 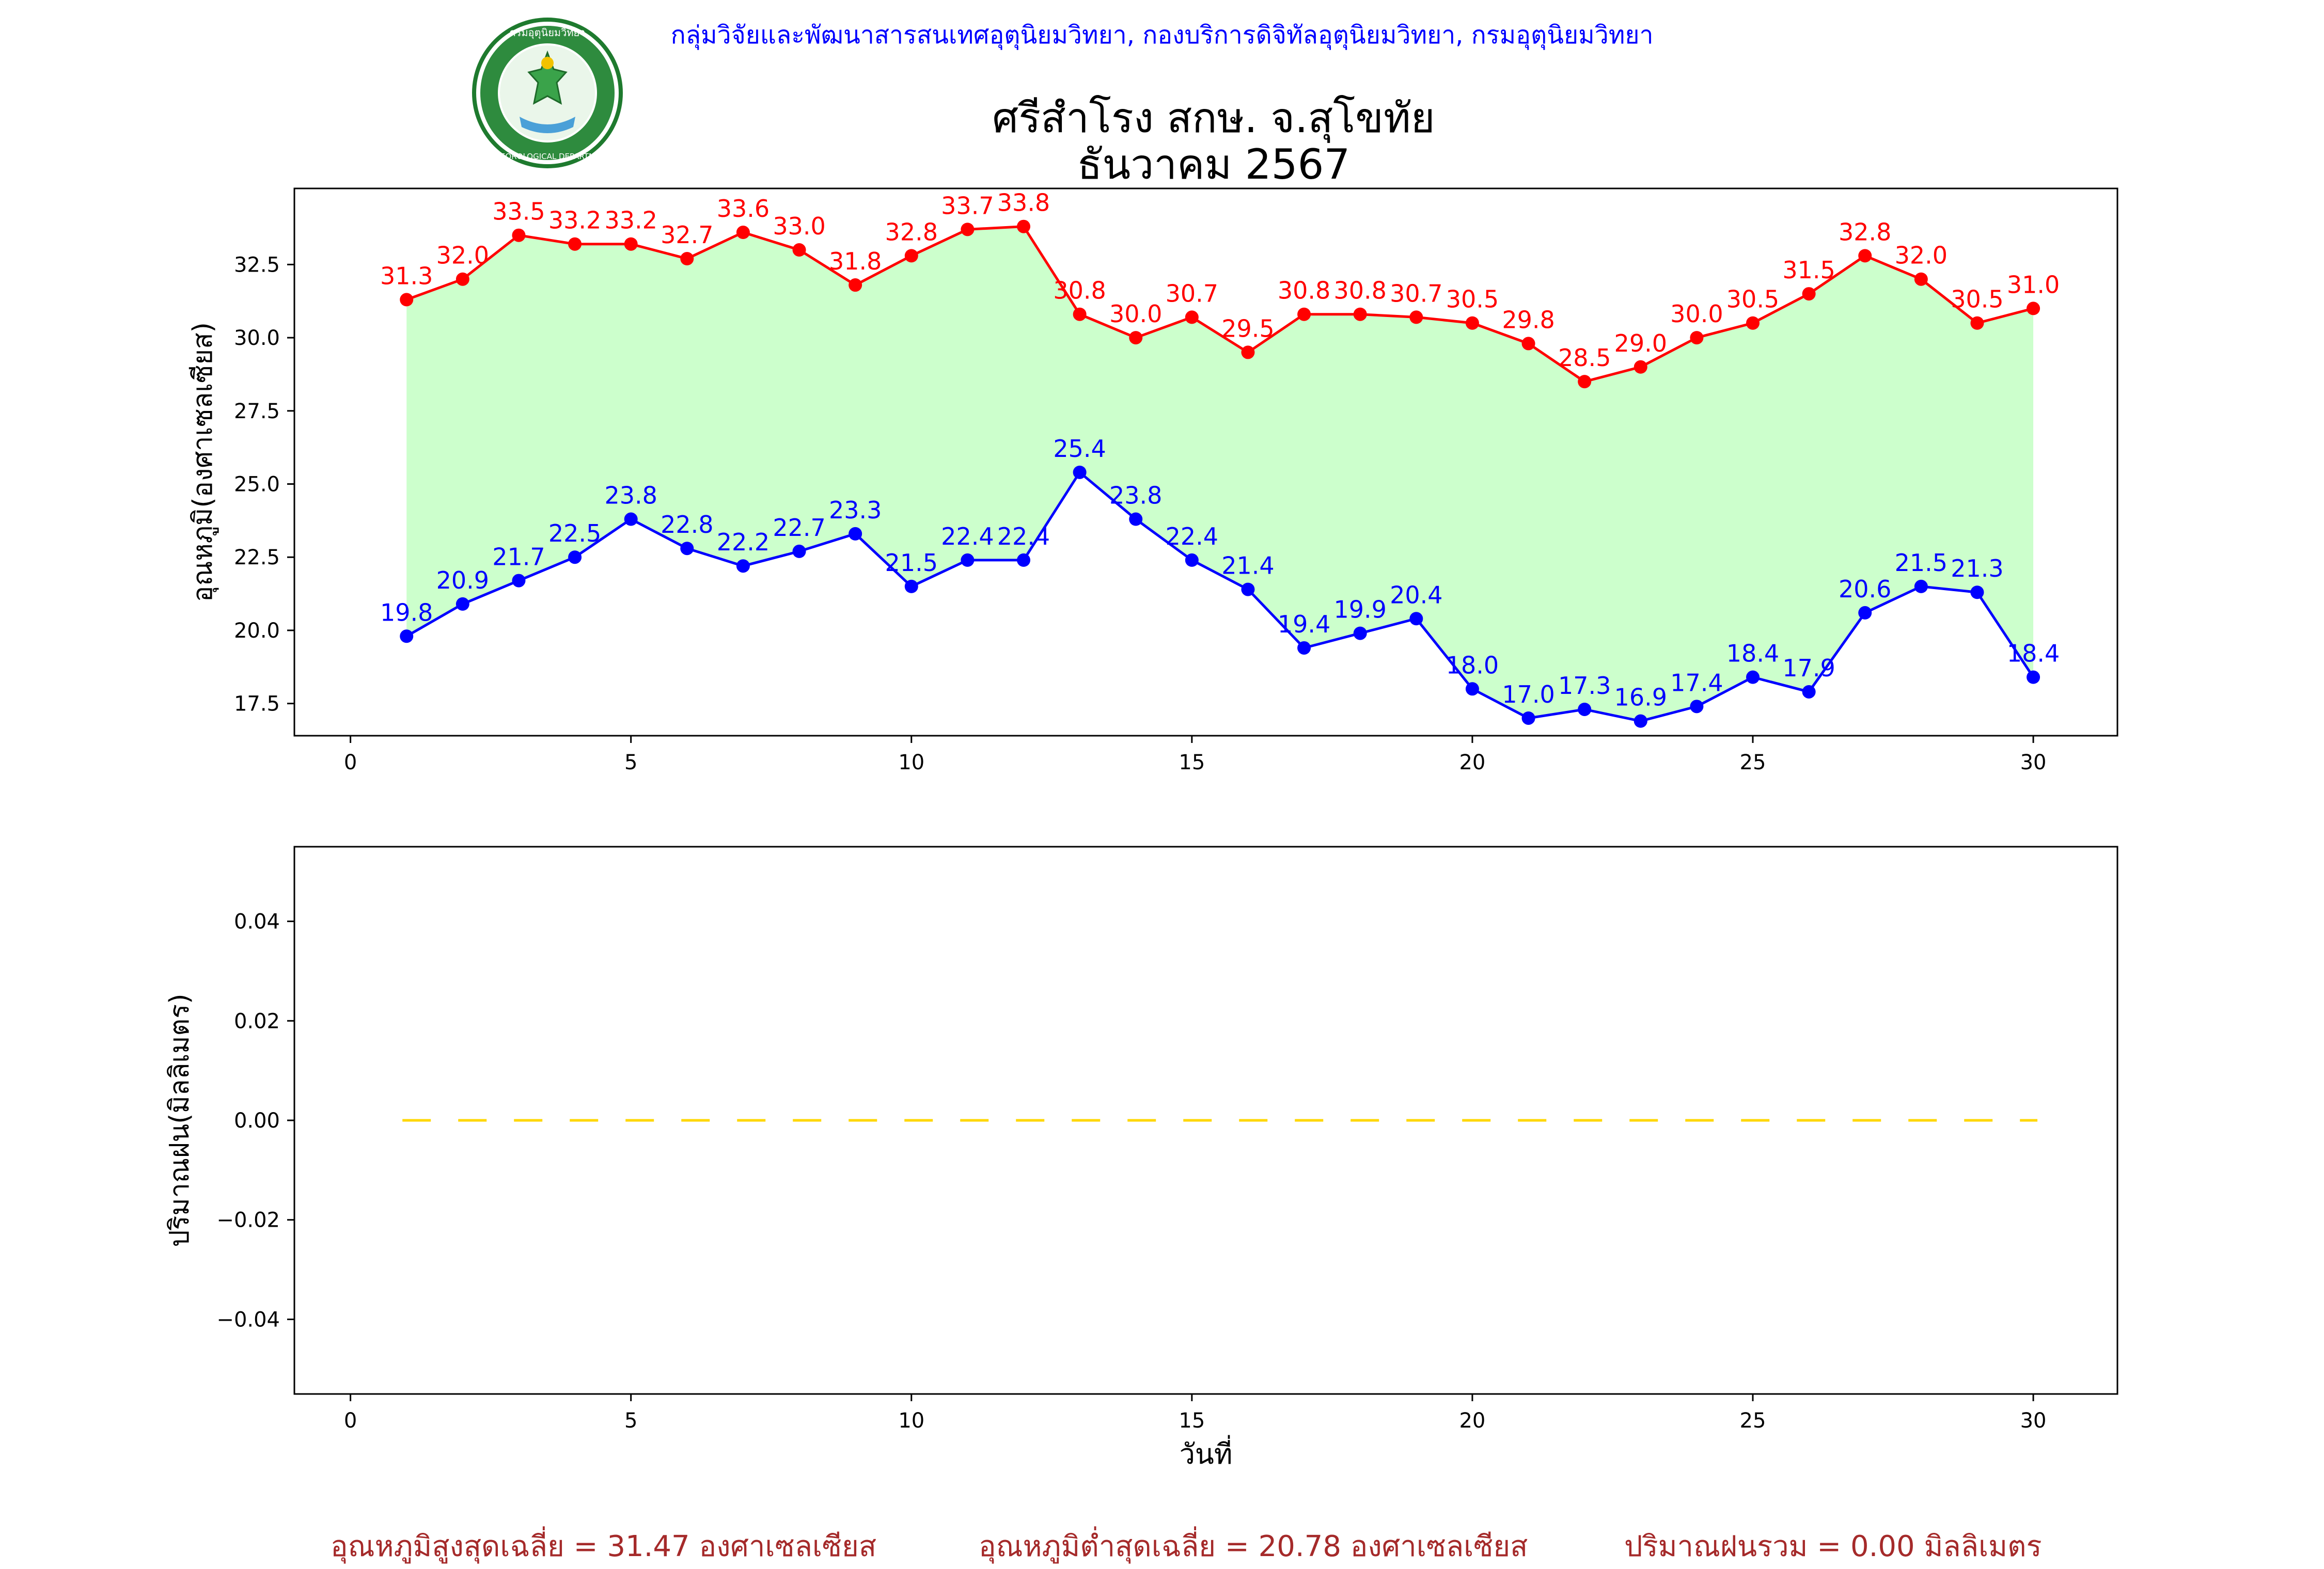 What do you see at coordinates (967, 205) in the screenshot?
I see `max-temperature-data-label: 33.7` at bounding box center [967, 205].